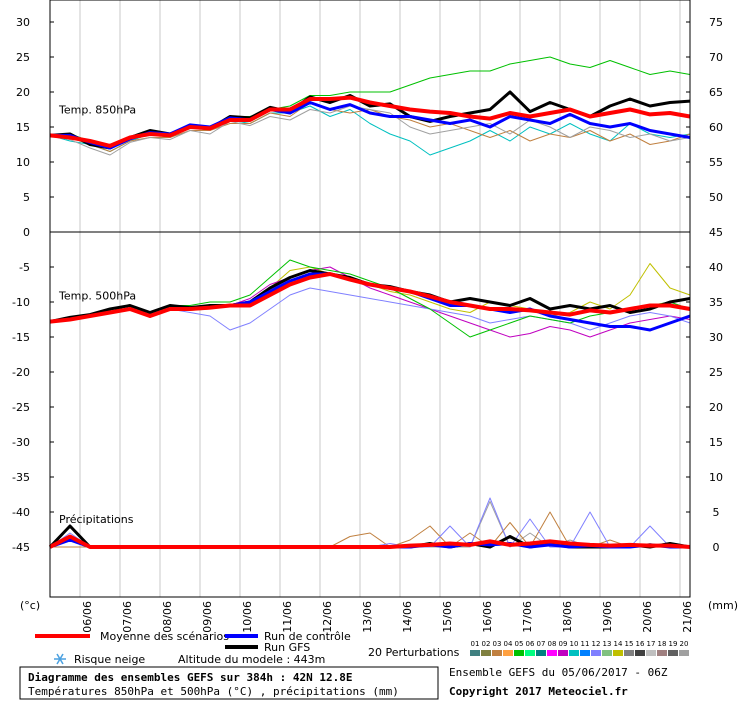 Image resolution: width=740 pixels, height=704 pixels. What do you see at coordinates (716, 337) in the screenshot?
I see `y2-tick-label: 30` at bounding box center [716, 337].